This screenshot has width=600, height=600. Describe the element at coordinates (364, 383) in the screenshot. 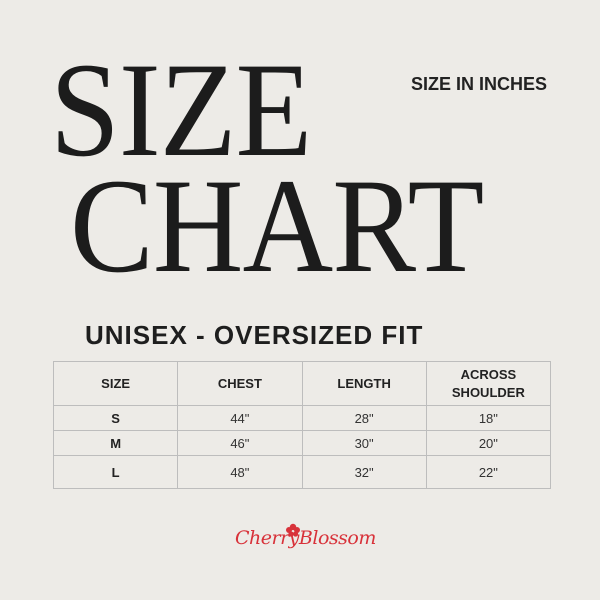

I see `header-length: LENGTH` at that location.